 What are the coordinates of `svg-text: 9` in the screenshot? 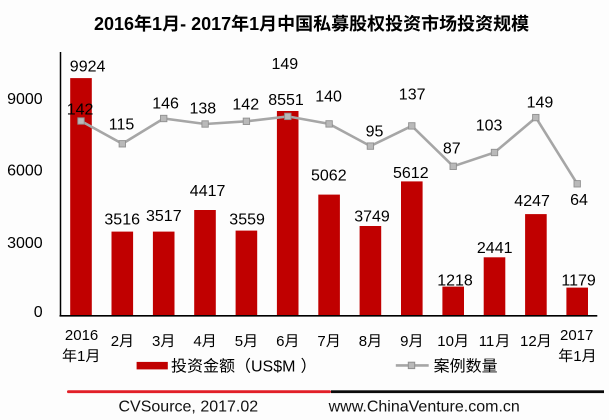 It's located at (404, 341).